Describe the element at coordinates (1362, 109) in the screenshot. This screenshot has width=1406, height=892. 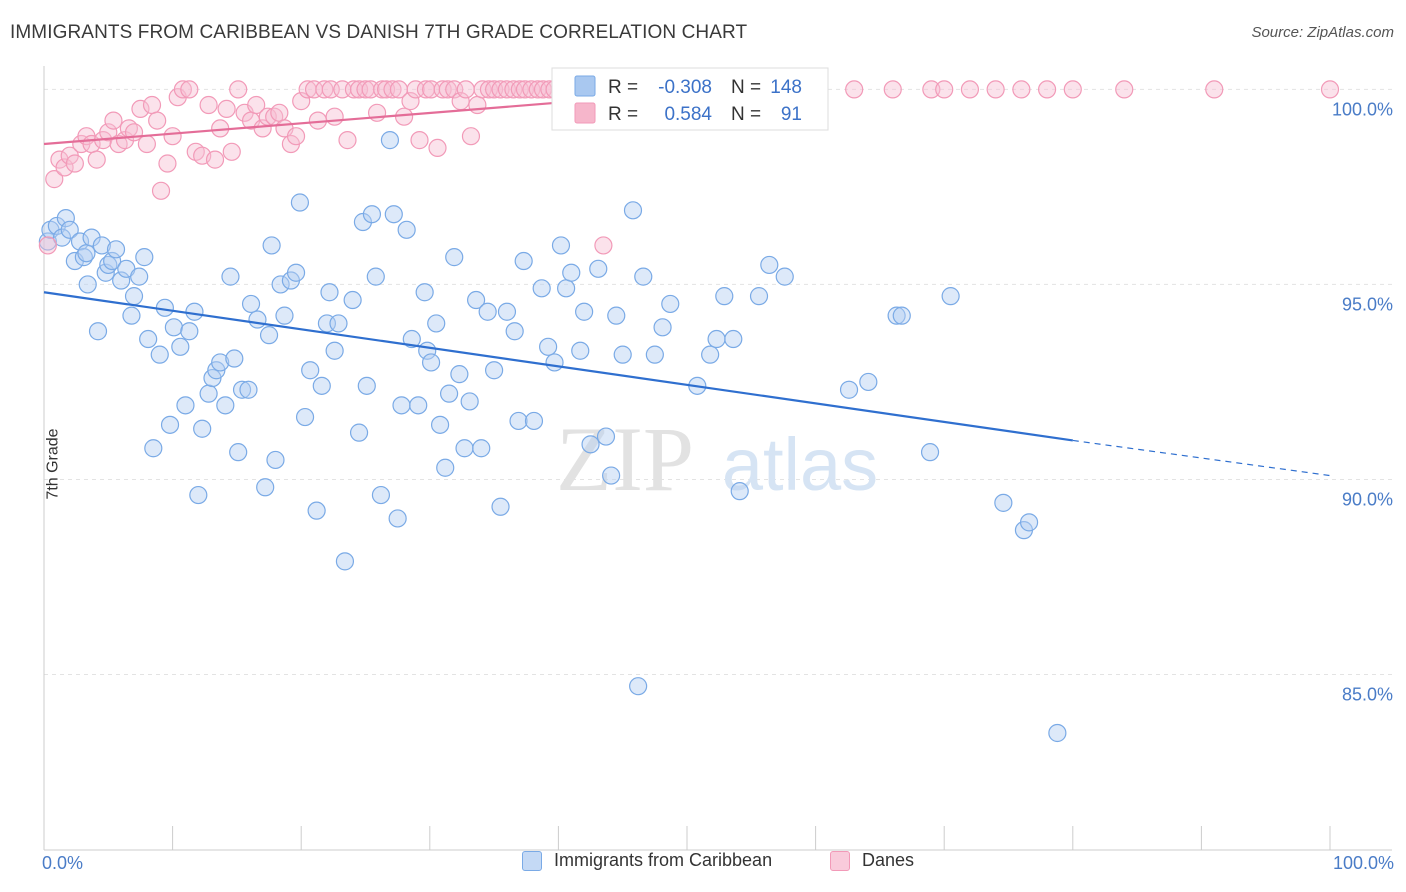
I see `y-tick-label: 100.0%` at that location.